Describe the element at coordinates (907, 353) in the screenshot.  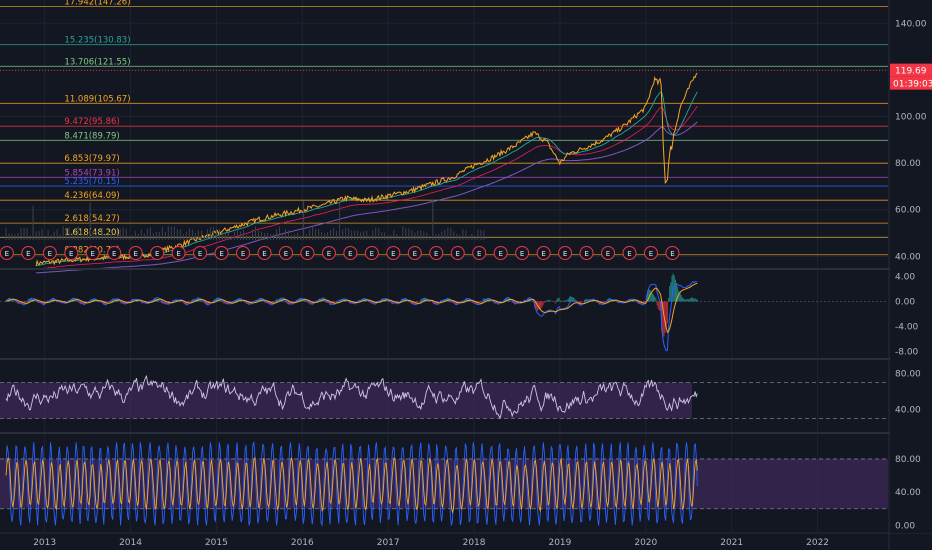
I see `oscillator-tick-label: -8.00` at that location.